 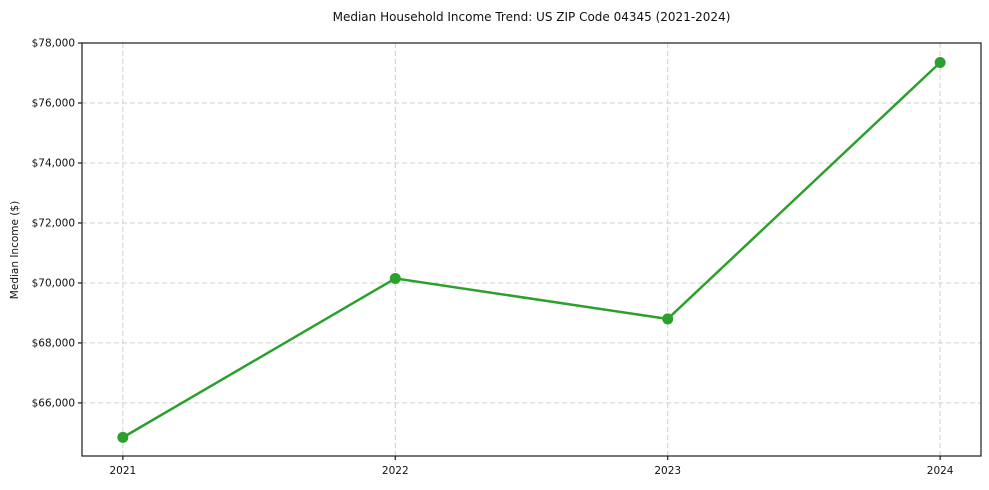 I want to click on y-tick-label: $66,000, so click(x=53, y=404).